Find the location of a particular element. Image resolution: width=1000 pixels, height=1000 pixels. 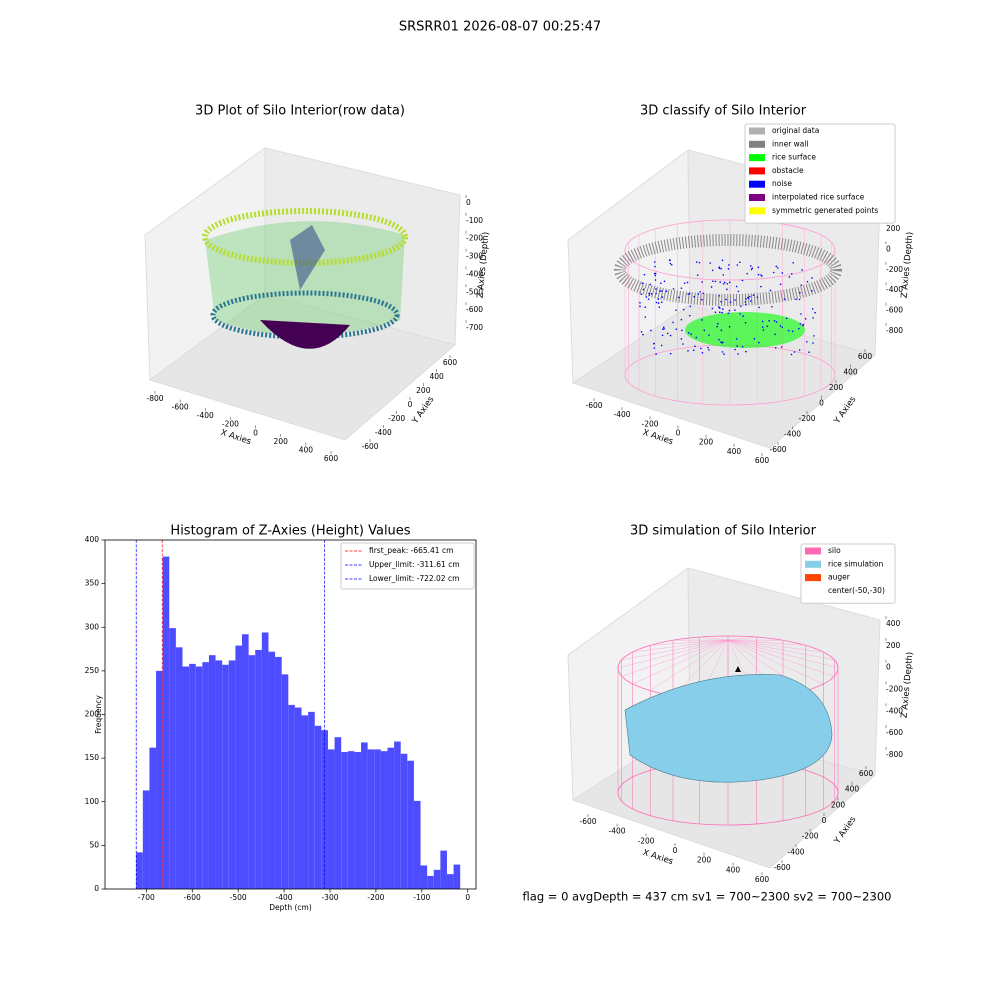

y-tick-label: -600 is located at coordinates (369, 446).